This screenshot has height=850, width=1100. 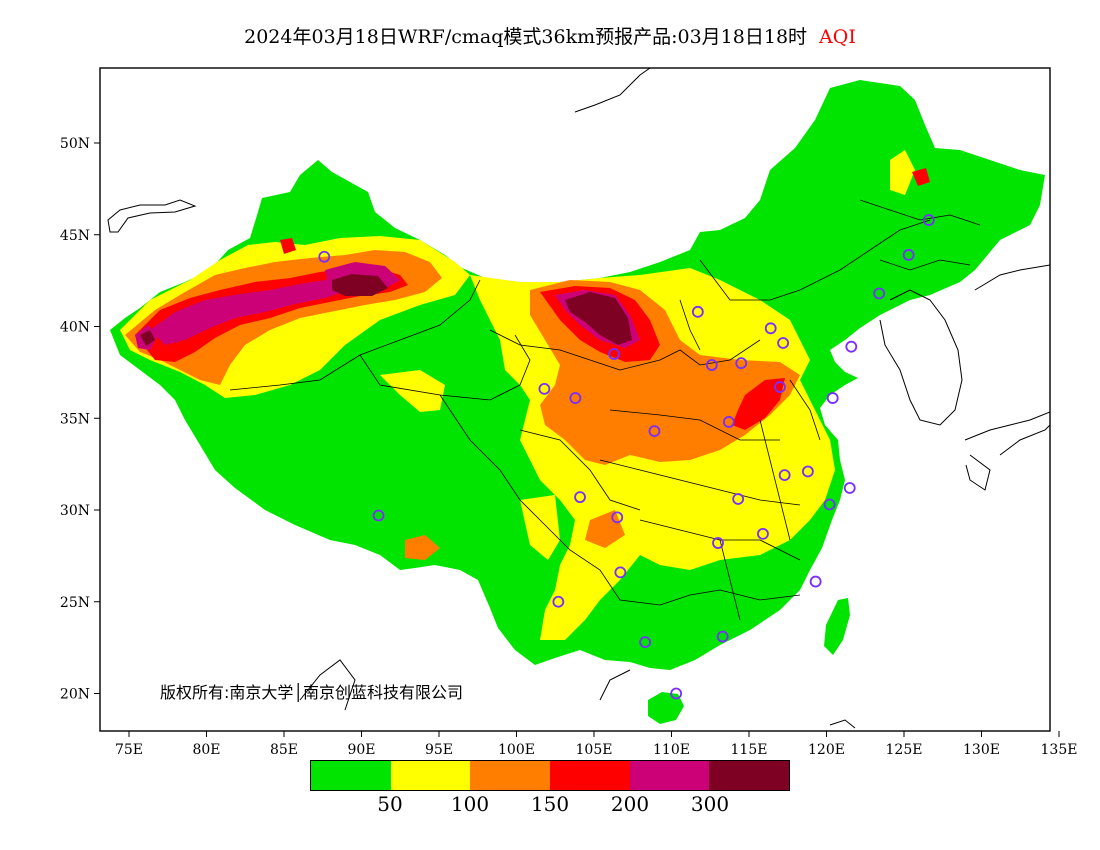 I want to click on coastline-indochina-east, so click(x=615, y=685).